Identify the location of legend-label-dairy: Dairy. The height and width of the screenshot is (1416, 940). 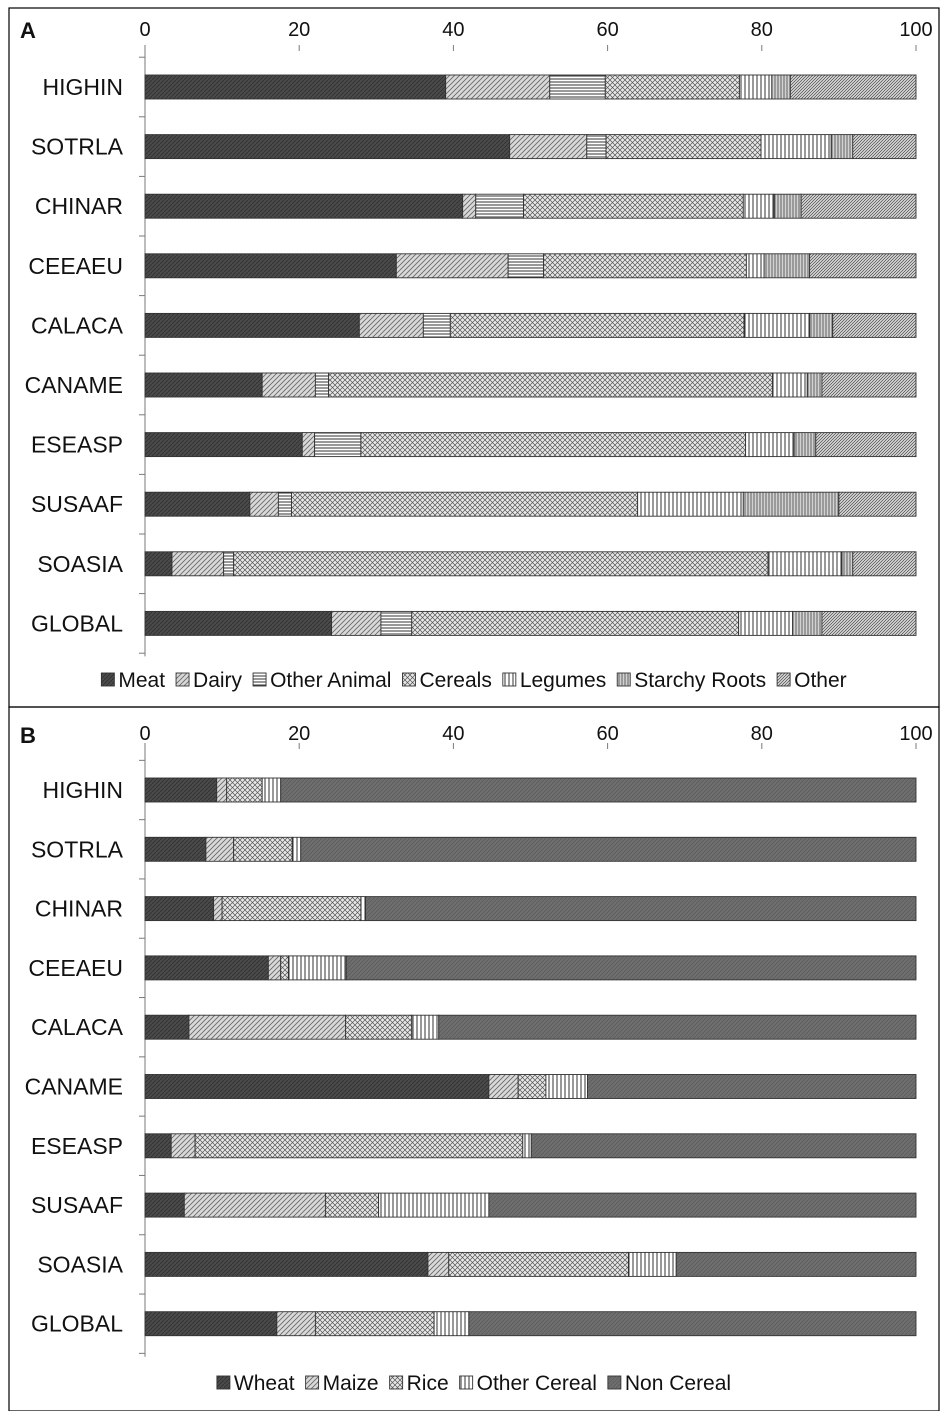
(218, 680).